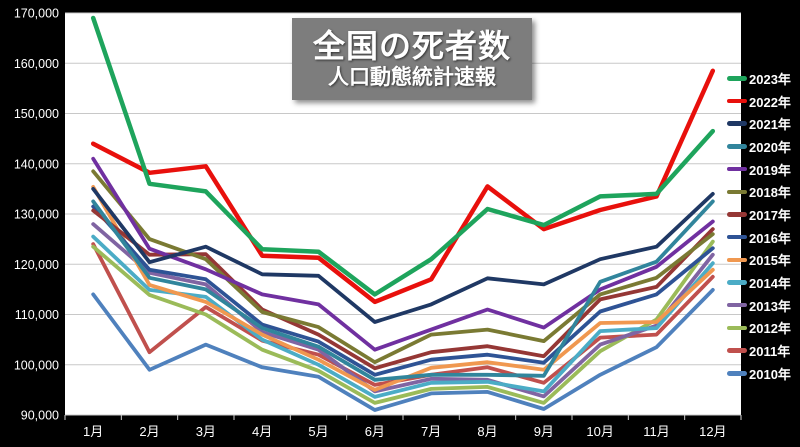 This screenshot has height=447, width=800. What do you see at coordinates (770, 79) in the screenshot?
I see `legend-label: 2023年` at bounding box center [770, 79].